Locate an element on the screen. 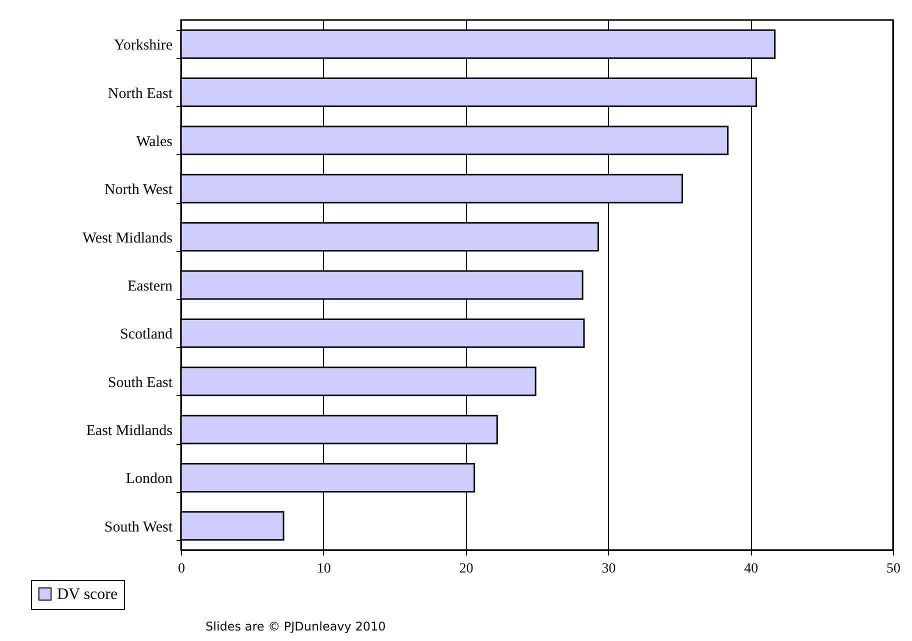  legend-label: DV score is located at coordinates (87, 594).